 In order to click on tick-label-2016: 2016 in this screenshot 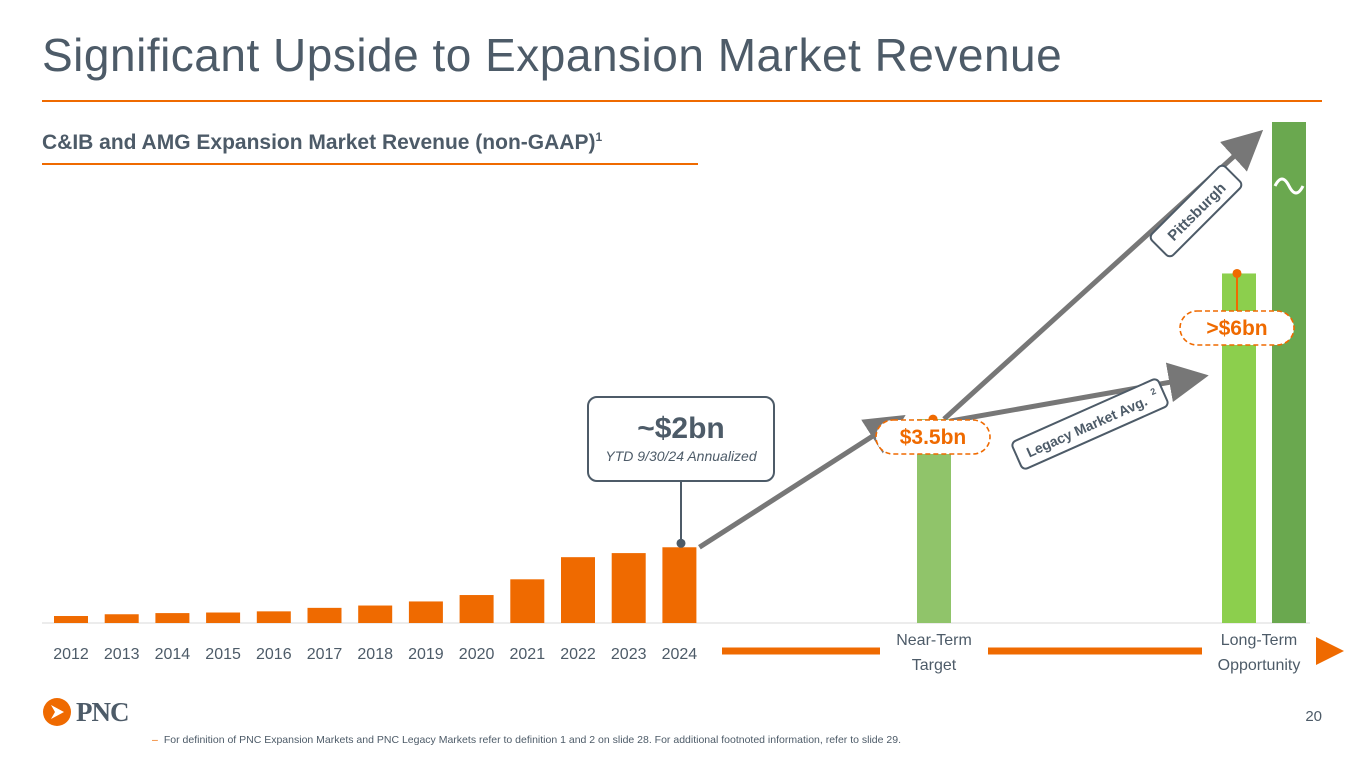, I will do `click(274, 654)`.